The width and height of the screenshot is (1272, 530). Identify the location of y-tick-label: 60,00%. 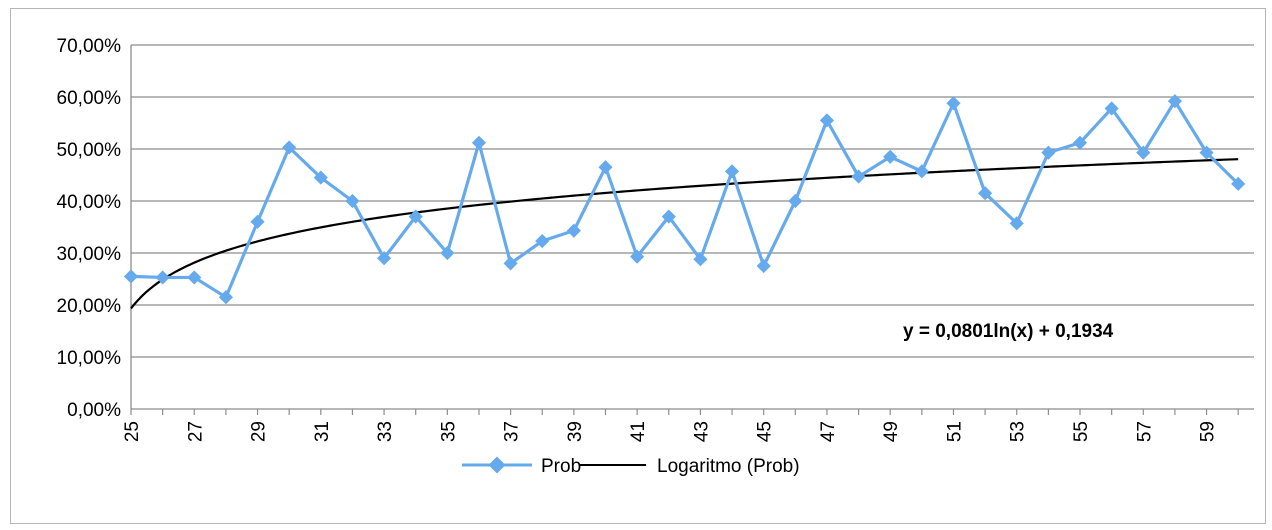
(89, 98).